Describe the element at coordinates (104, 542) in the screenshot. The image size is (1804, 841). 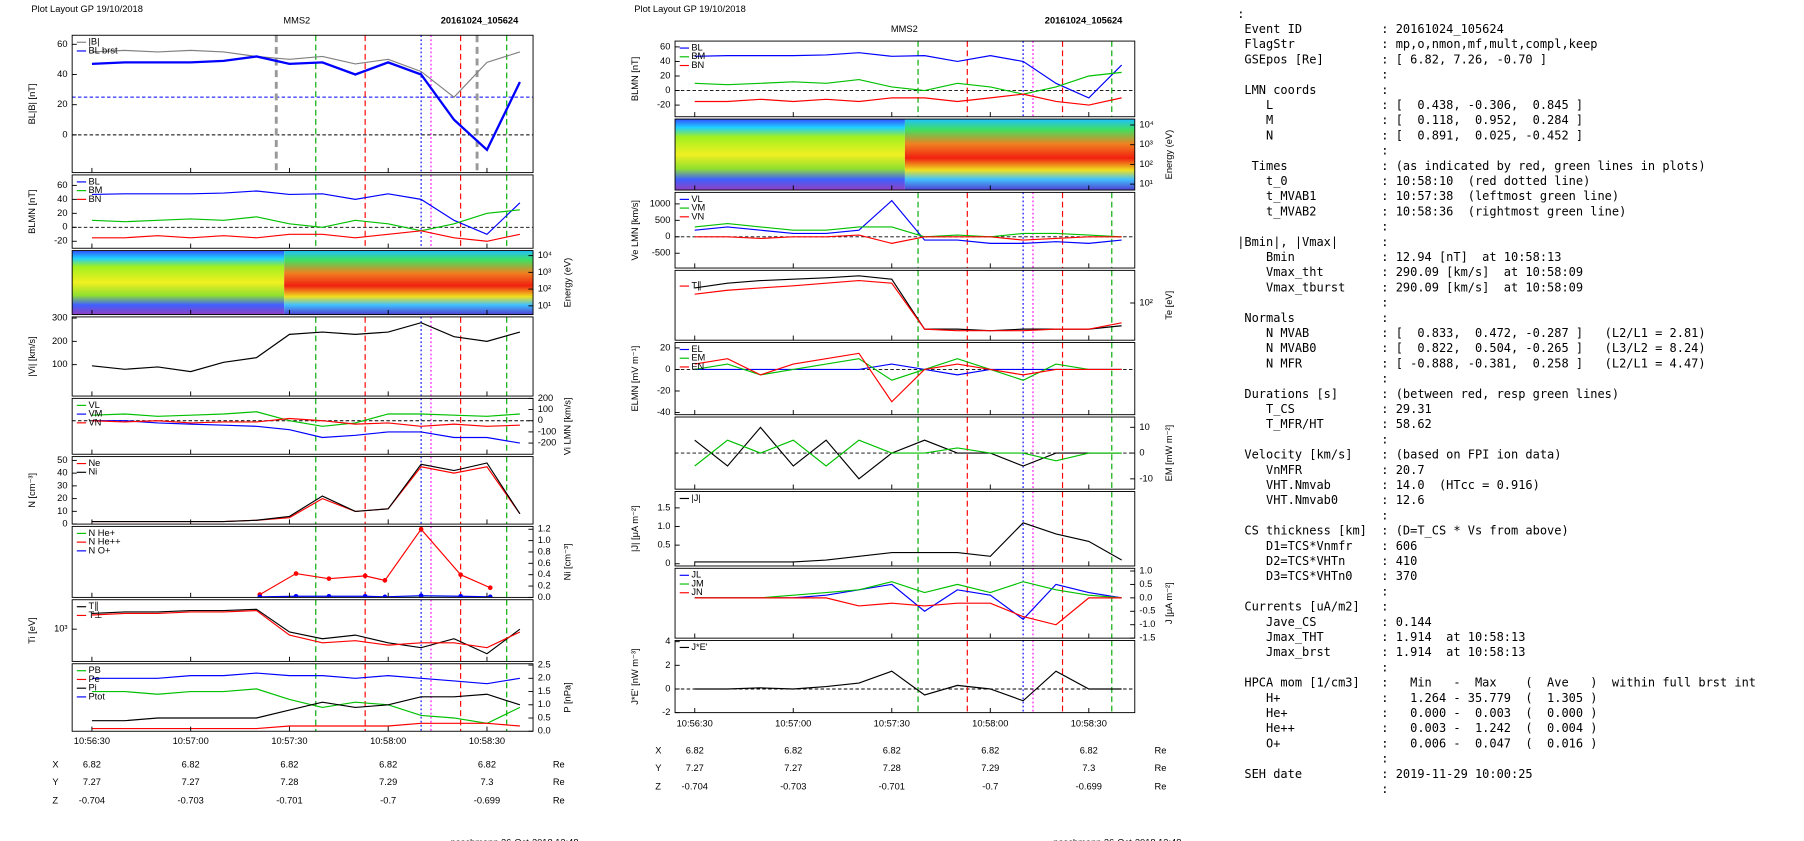
I see `legend-label: N He++` at that location.